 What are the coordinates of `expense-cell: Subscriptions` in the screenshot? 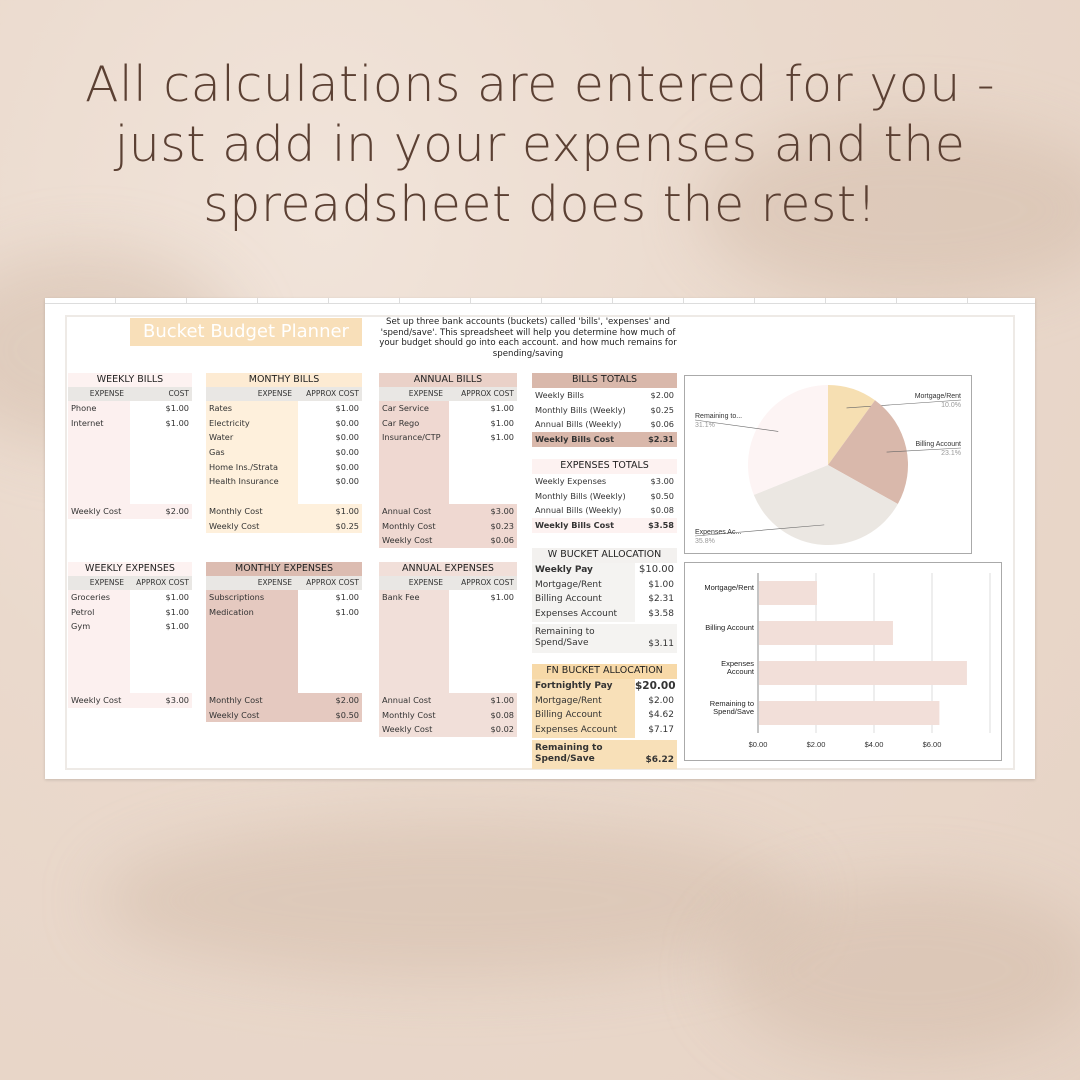 It's located at (252, 597).